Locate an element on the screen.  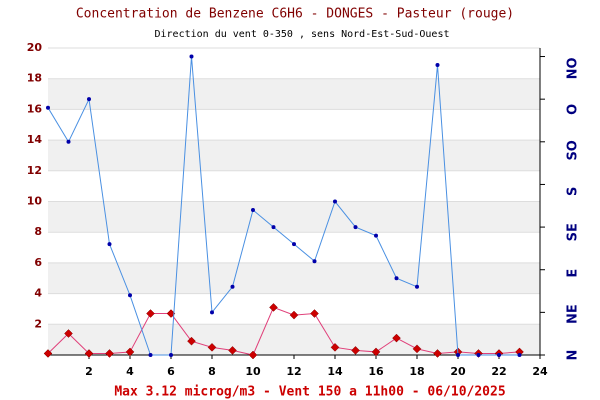
y2-tick-label: E is located at coordinates (573, 273).